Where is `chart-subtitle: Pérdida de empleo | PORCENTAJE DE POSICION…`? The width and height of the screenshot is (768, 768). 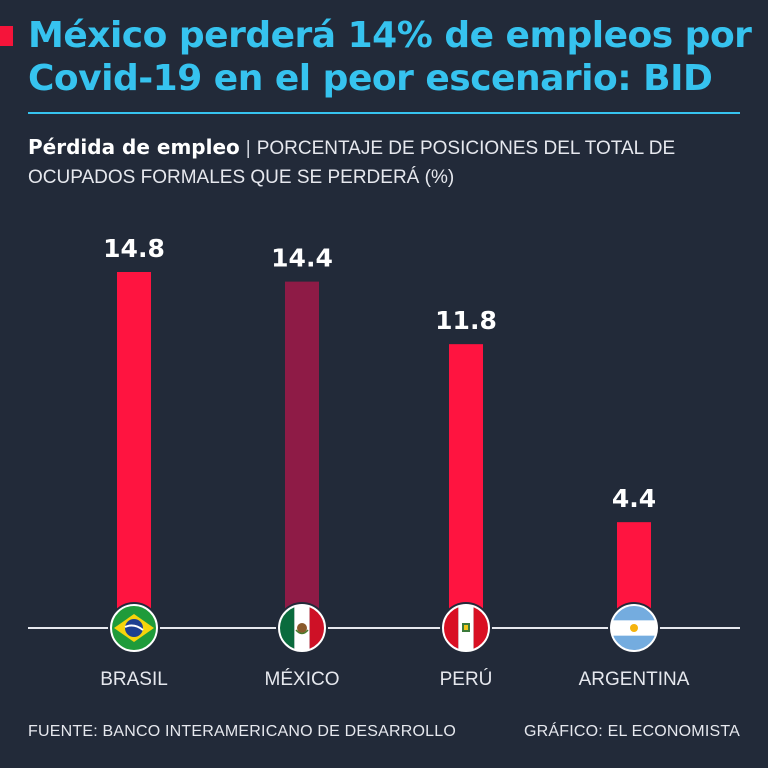
chart-subtitle: Pérdida de empleo | PORCENTAJE DE POSICION… is located at coordinates (378, 162).